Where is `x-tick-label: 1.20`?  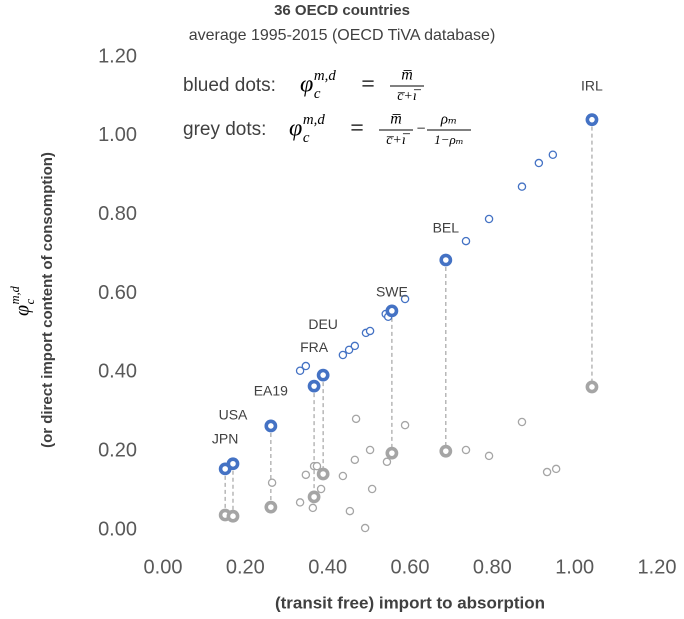
x-tick-label: 1.20 is located at coordinates (657, 567).